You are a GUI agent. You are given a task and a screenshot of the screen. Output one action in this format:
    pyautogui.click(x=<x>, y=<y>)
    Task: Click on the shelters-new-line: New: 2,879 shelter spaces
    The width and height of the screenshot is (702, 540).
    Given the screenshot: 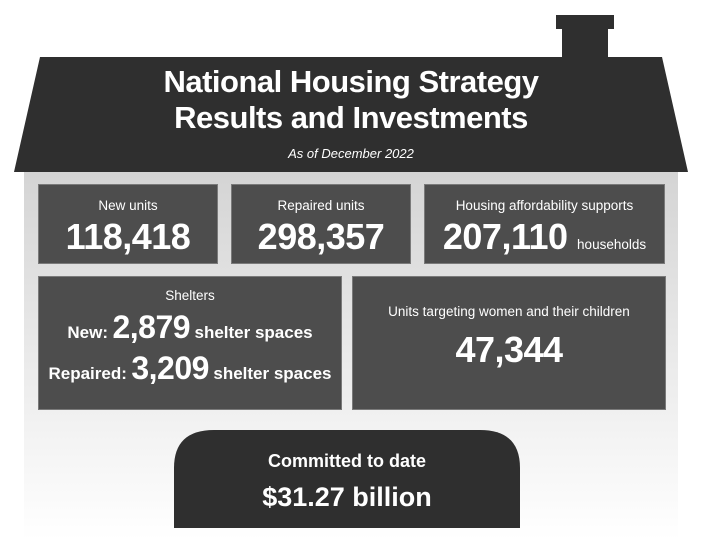 What is the action you would take?
    pyautogui.click(x=190, y=330)
    